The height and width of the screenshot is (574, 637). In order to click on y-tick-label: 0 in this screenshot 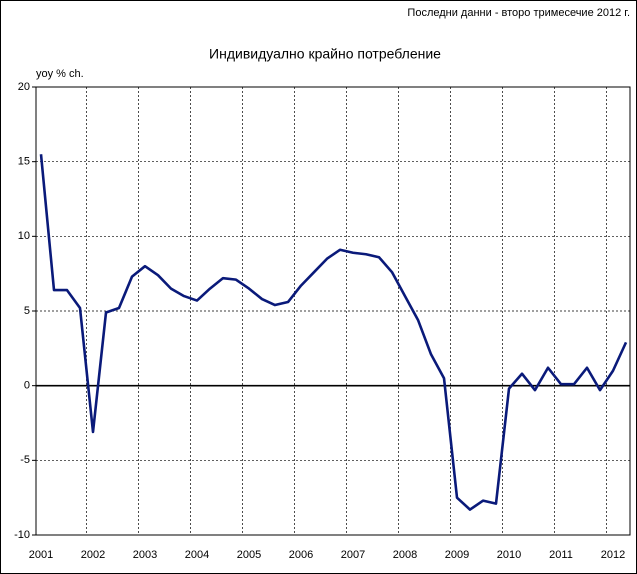, I will do `click(27, 386)`.